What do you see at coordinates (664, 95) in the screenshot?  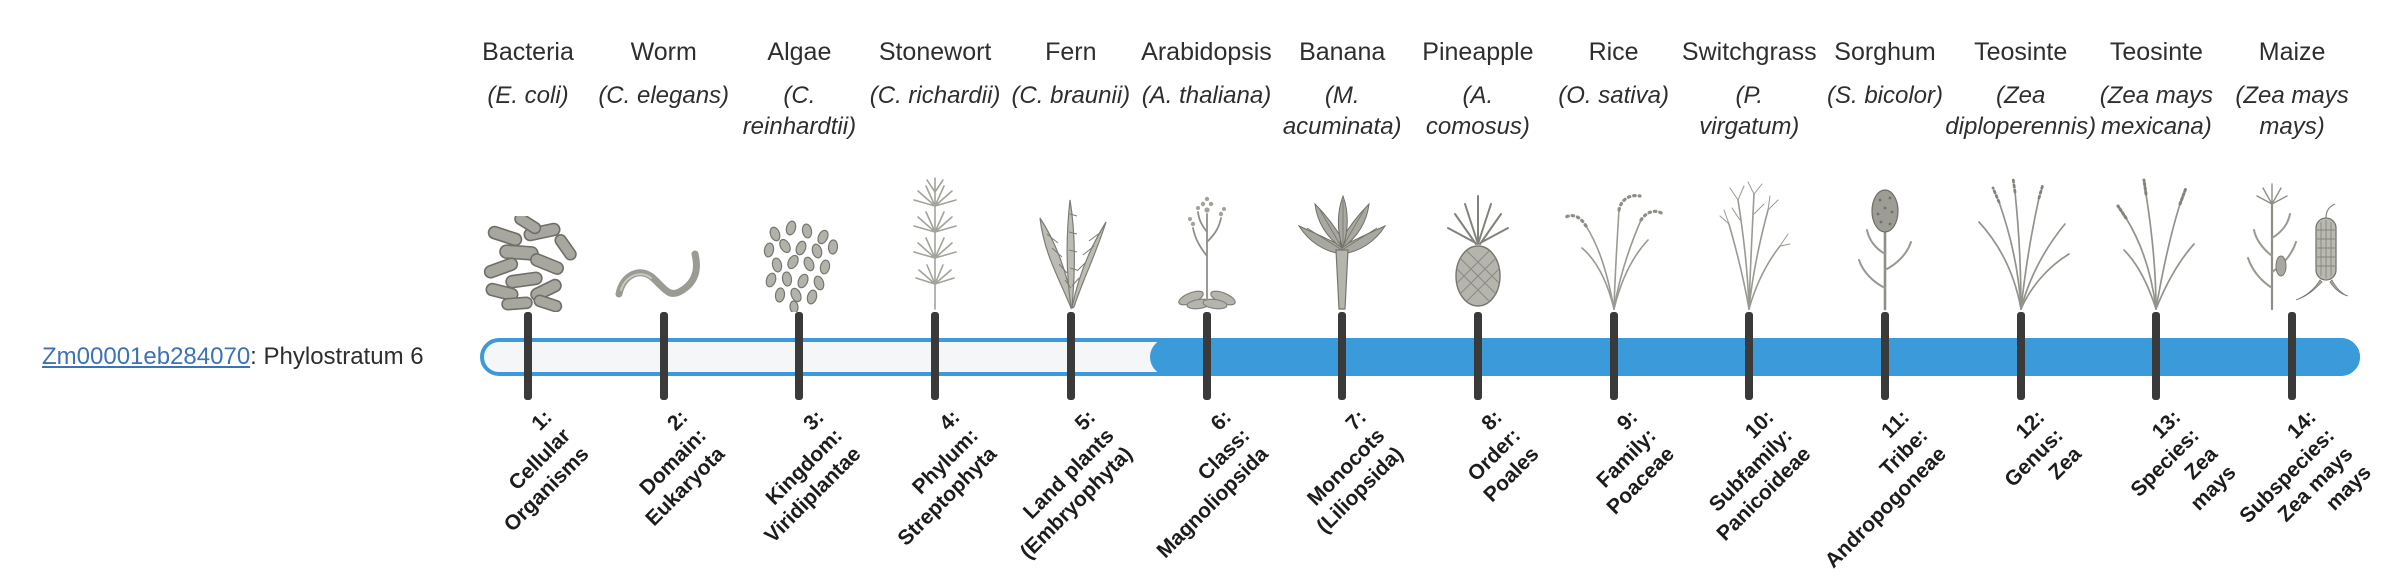 I see `species-scientific-name: (C. elegans)` at bounding box center [664, 95].